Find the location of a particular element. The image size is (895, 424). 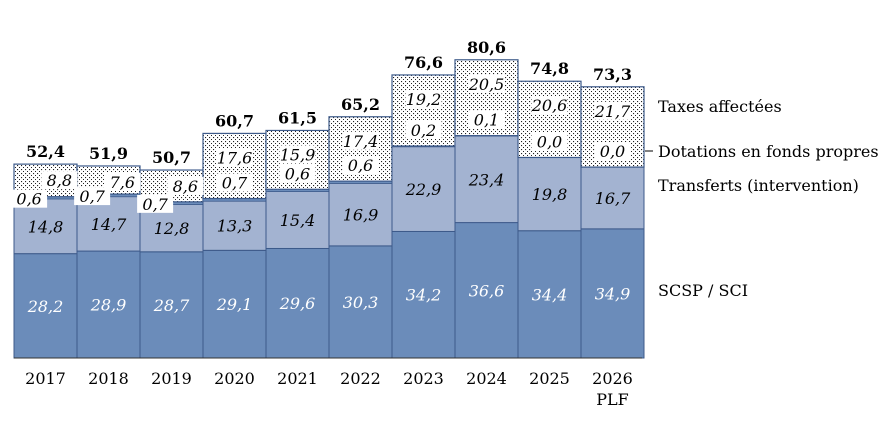

label-transferts-7: 23,4 is located at coordinates (486, 179).